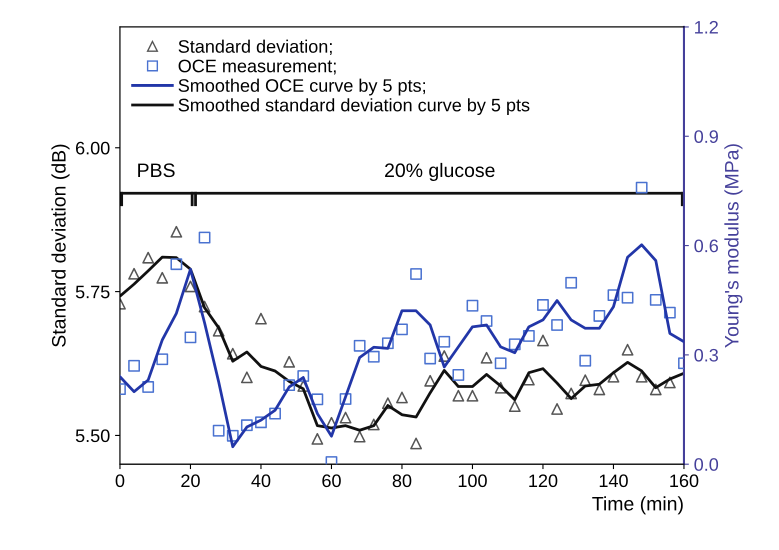 The width and height of the screenshot is (779, 550). Describe the element at coordinates (402, 481) in the screenshot. I see `x-tick-label: 80` at that location.